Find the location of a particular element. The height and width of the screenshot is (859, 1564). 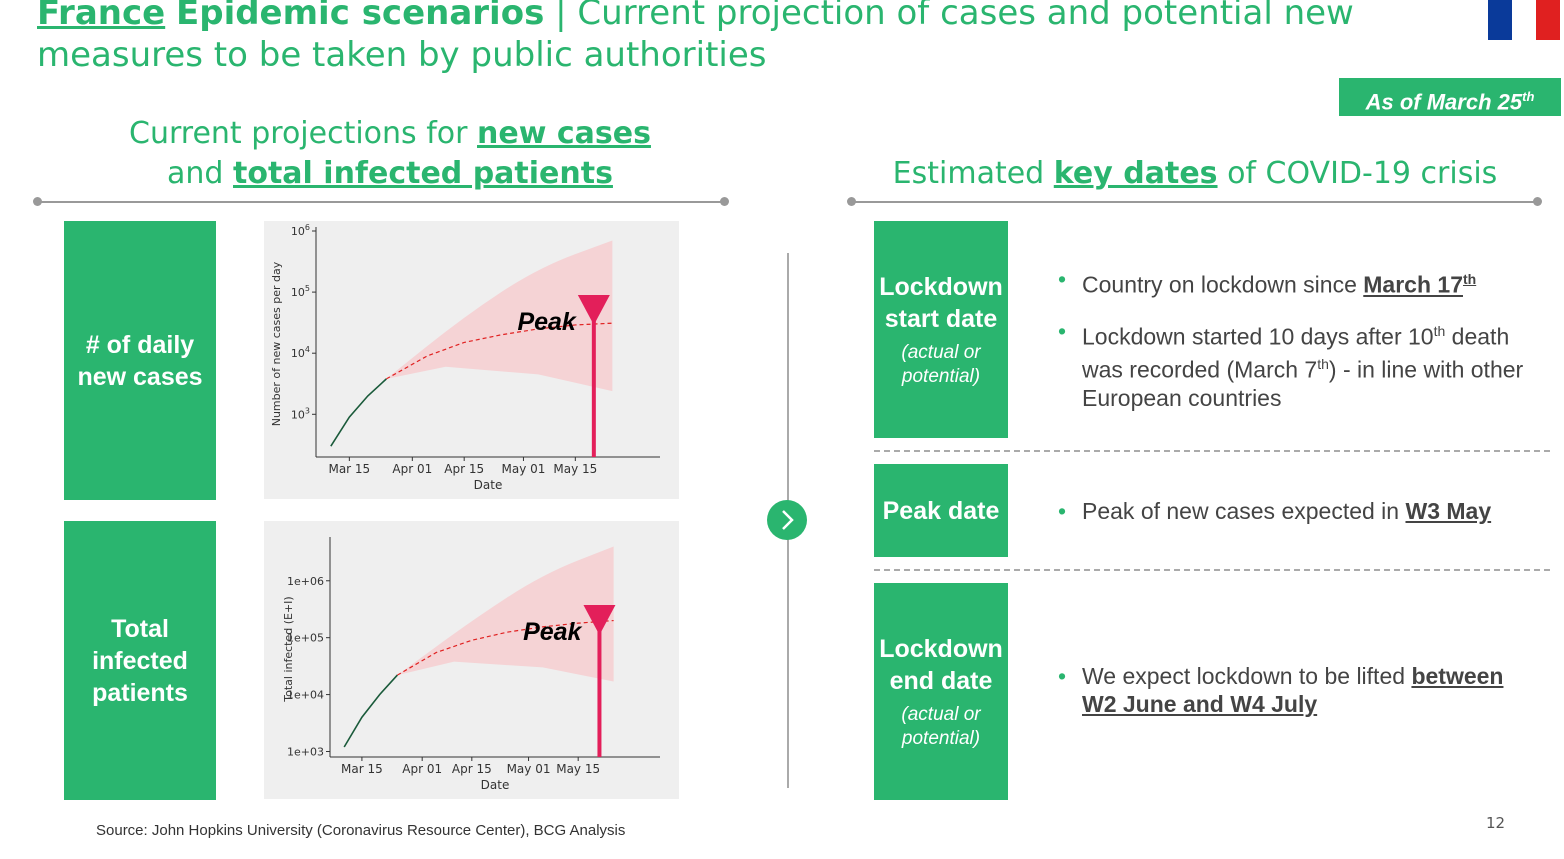

total-infected-label: Total infected patients is located at coordinates (140, 660).